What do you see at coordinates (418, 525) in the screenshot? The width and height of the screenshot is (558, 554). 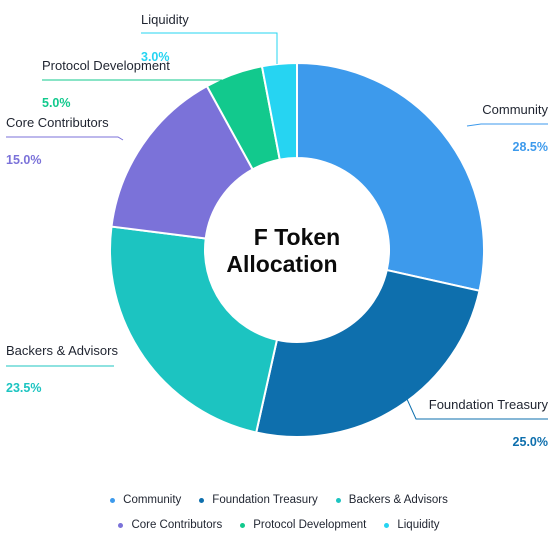 I see `legend-label-liquidity: Liquidity` at bounding box center [418, 525].